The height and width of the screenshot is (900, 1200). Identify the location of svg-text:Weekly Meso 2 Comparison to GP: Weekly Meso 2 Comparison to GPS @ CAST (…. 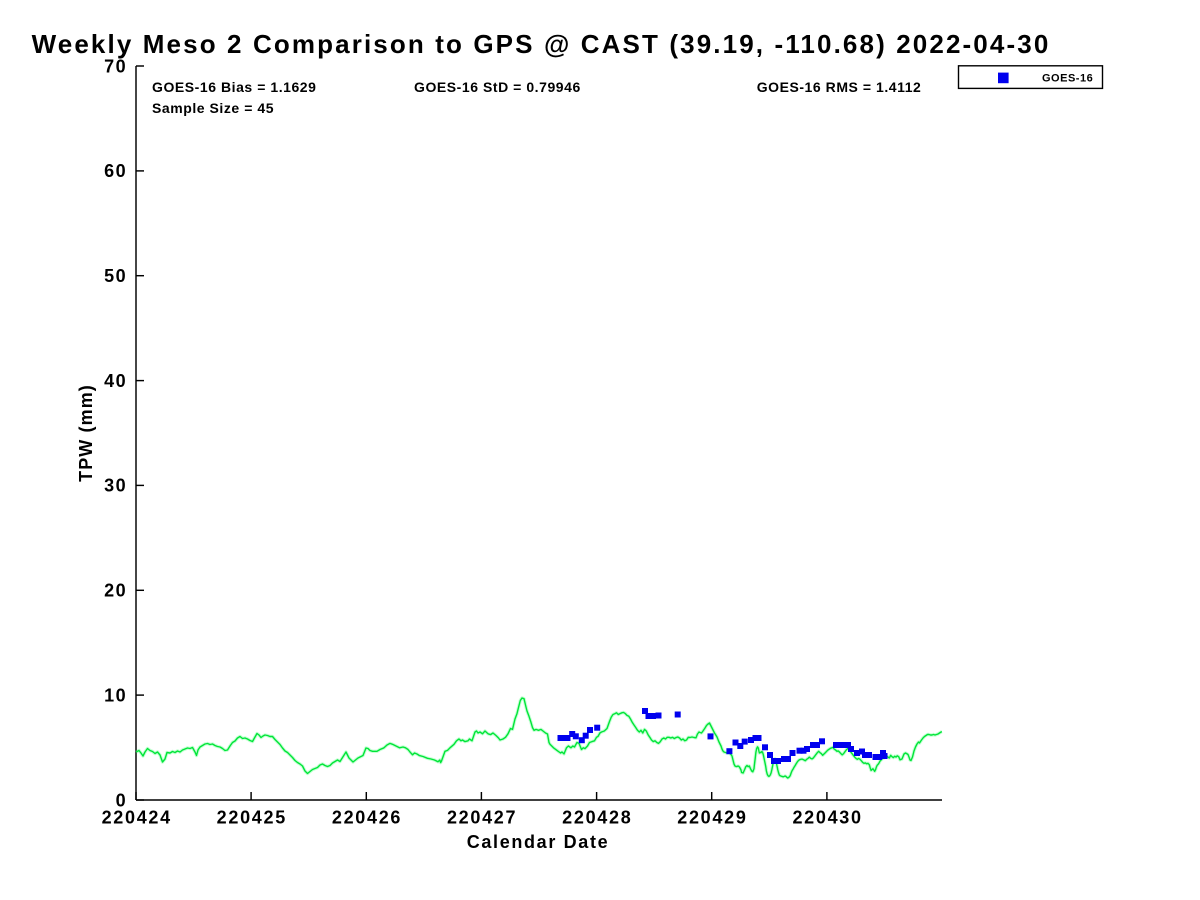
(541, 44).